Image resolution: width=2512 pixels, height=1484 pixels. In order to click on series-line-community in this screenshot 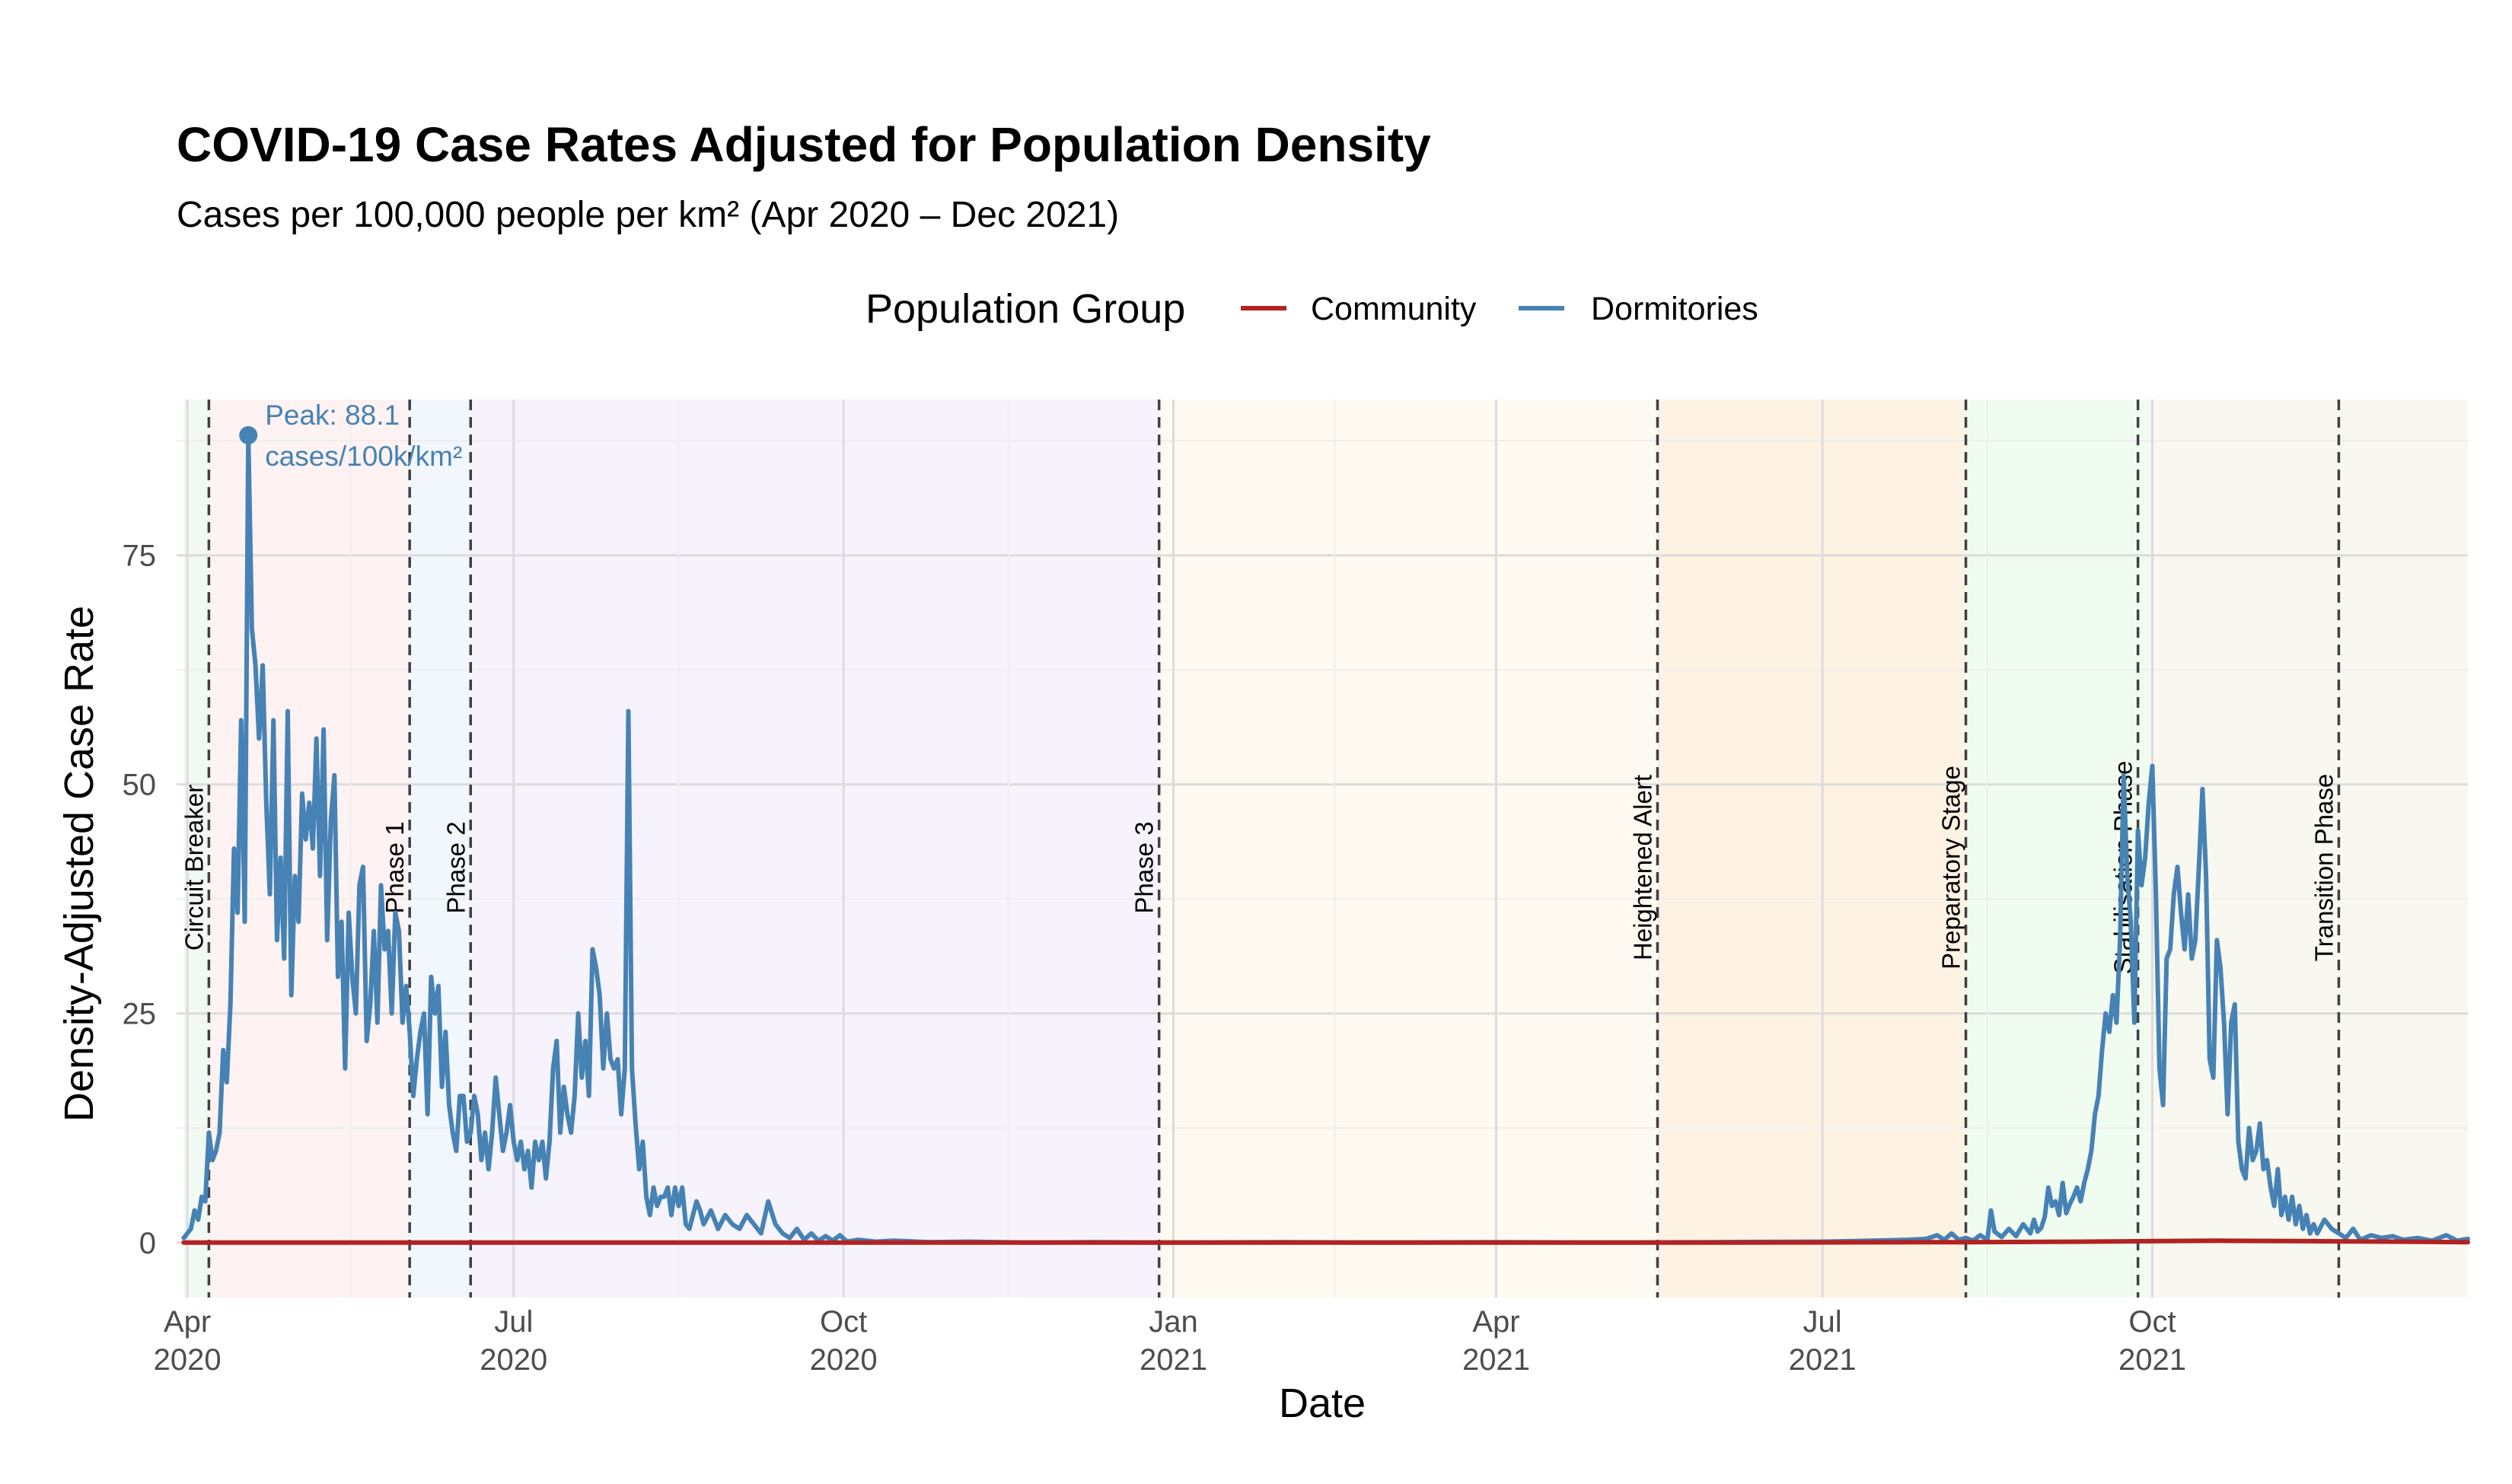, I will do `click(1325, 1241)`.